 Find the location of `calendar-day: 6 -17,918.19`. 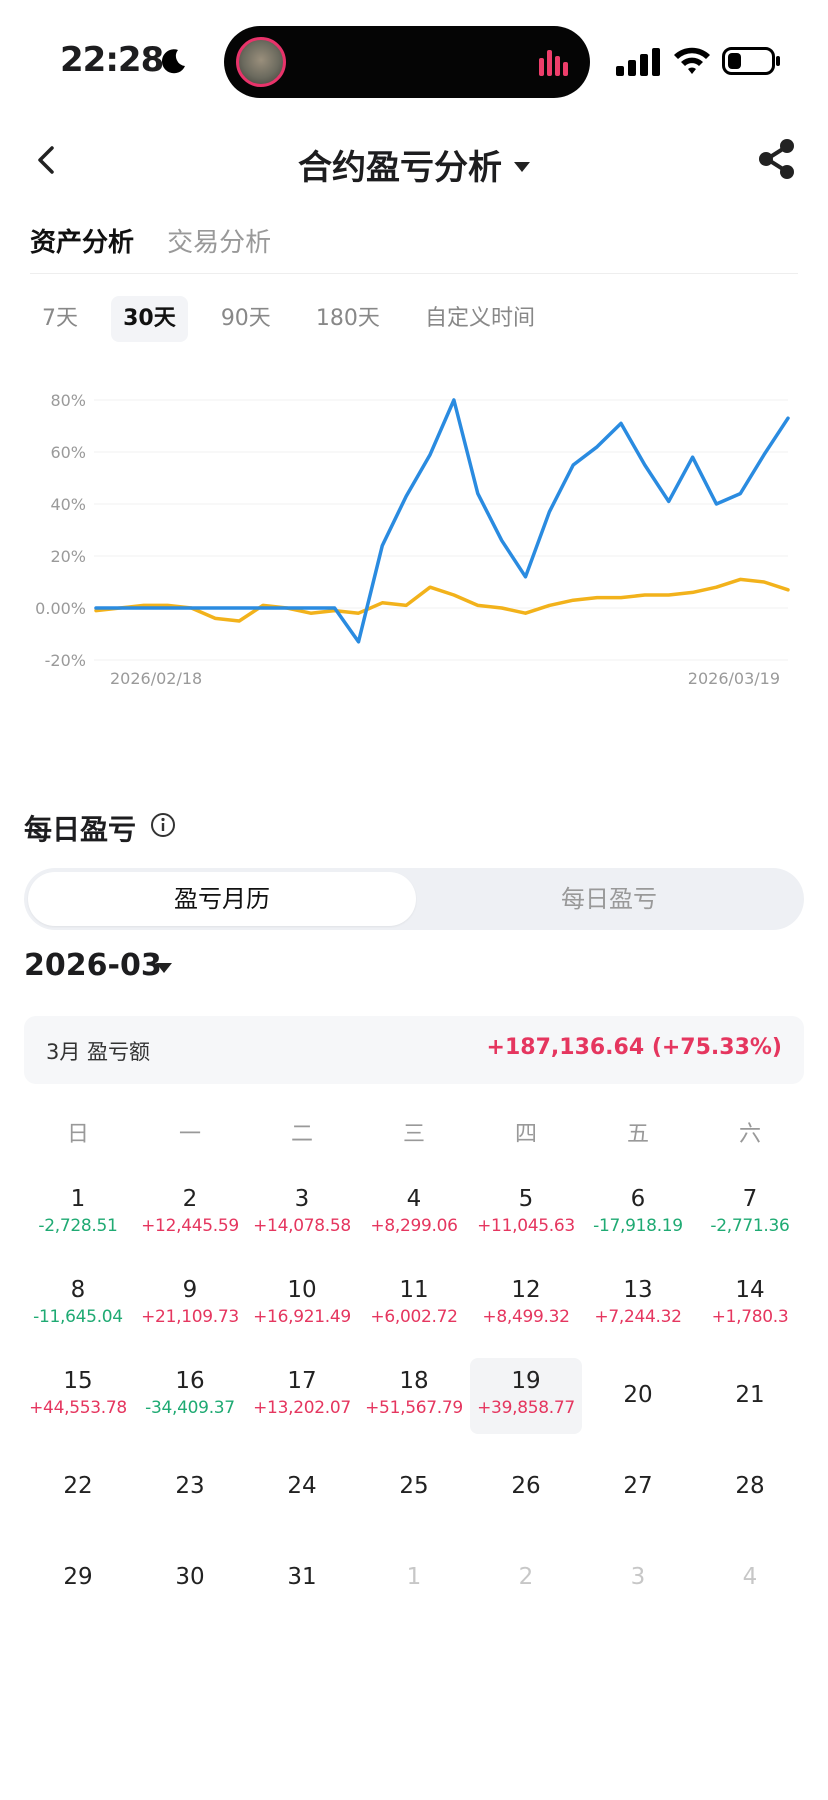

calendar-day: 6 -17,918.19 is located at coordinates (638, 1214).